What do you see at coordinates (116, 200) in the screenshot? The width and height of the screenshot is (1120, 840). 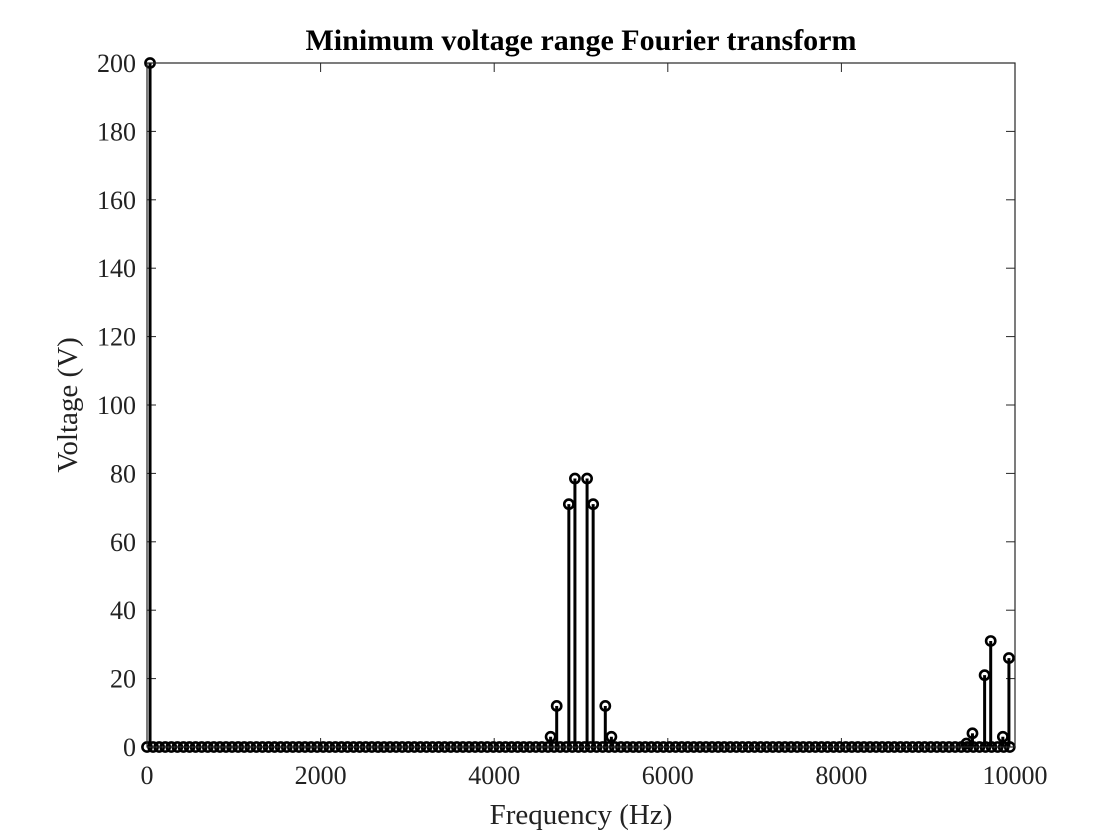 I see `y-tick-label: 160` at bounding box center [116, 200].